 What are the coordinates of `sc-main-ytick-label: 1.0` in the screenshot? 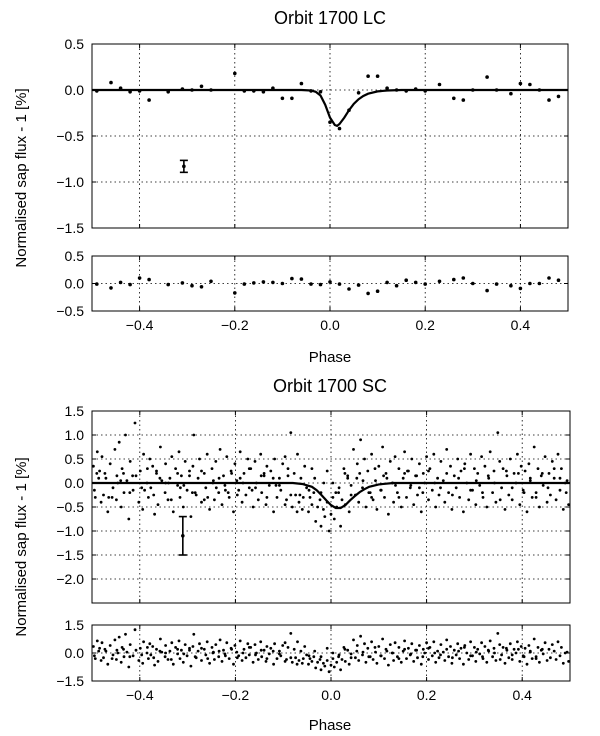 It's located at (75, 435).